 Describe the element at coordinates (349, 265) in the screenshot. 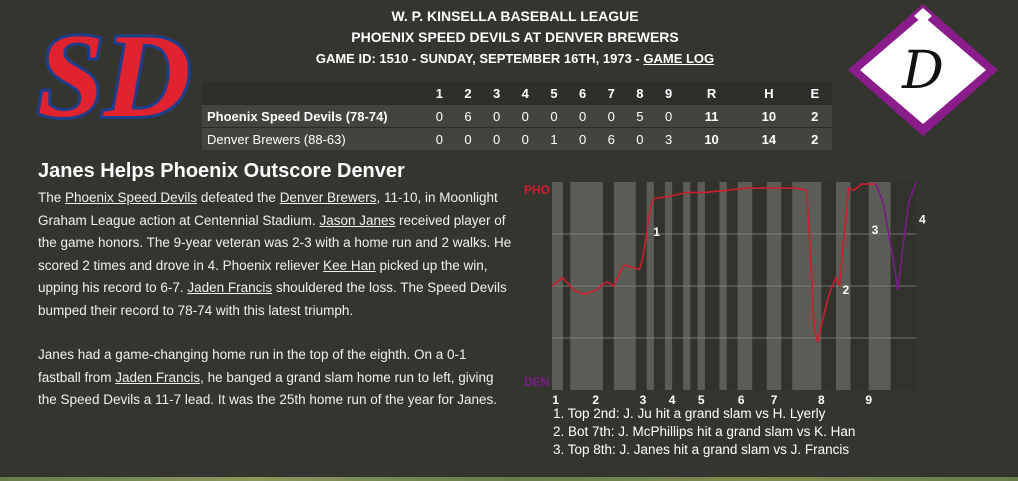

I see `player-team-link: Kee Han` at that location.